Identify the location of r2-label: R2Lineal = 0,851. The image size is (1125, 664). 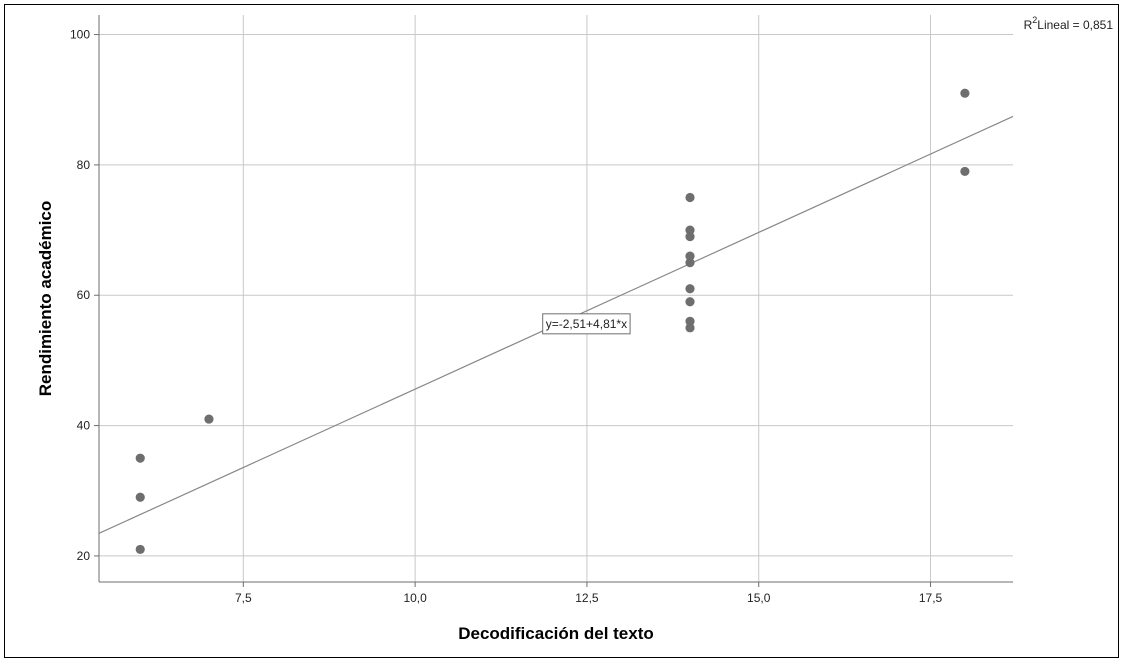
(1069, 23).